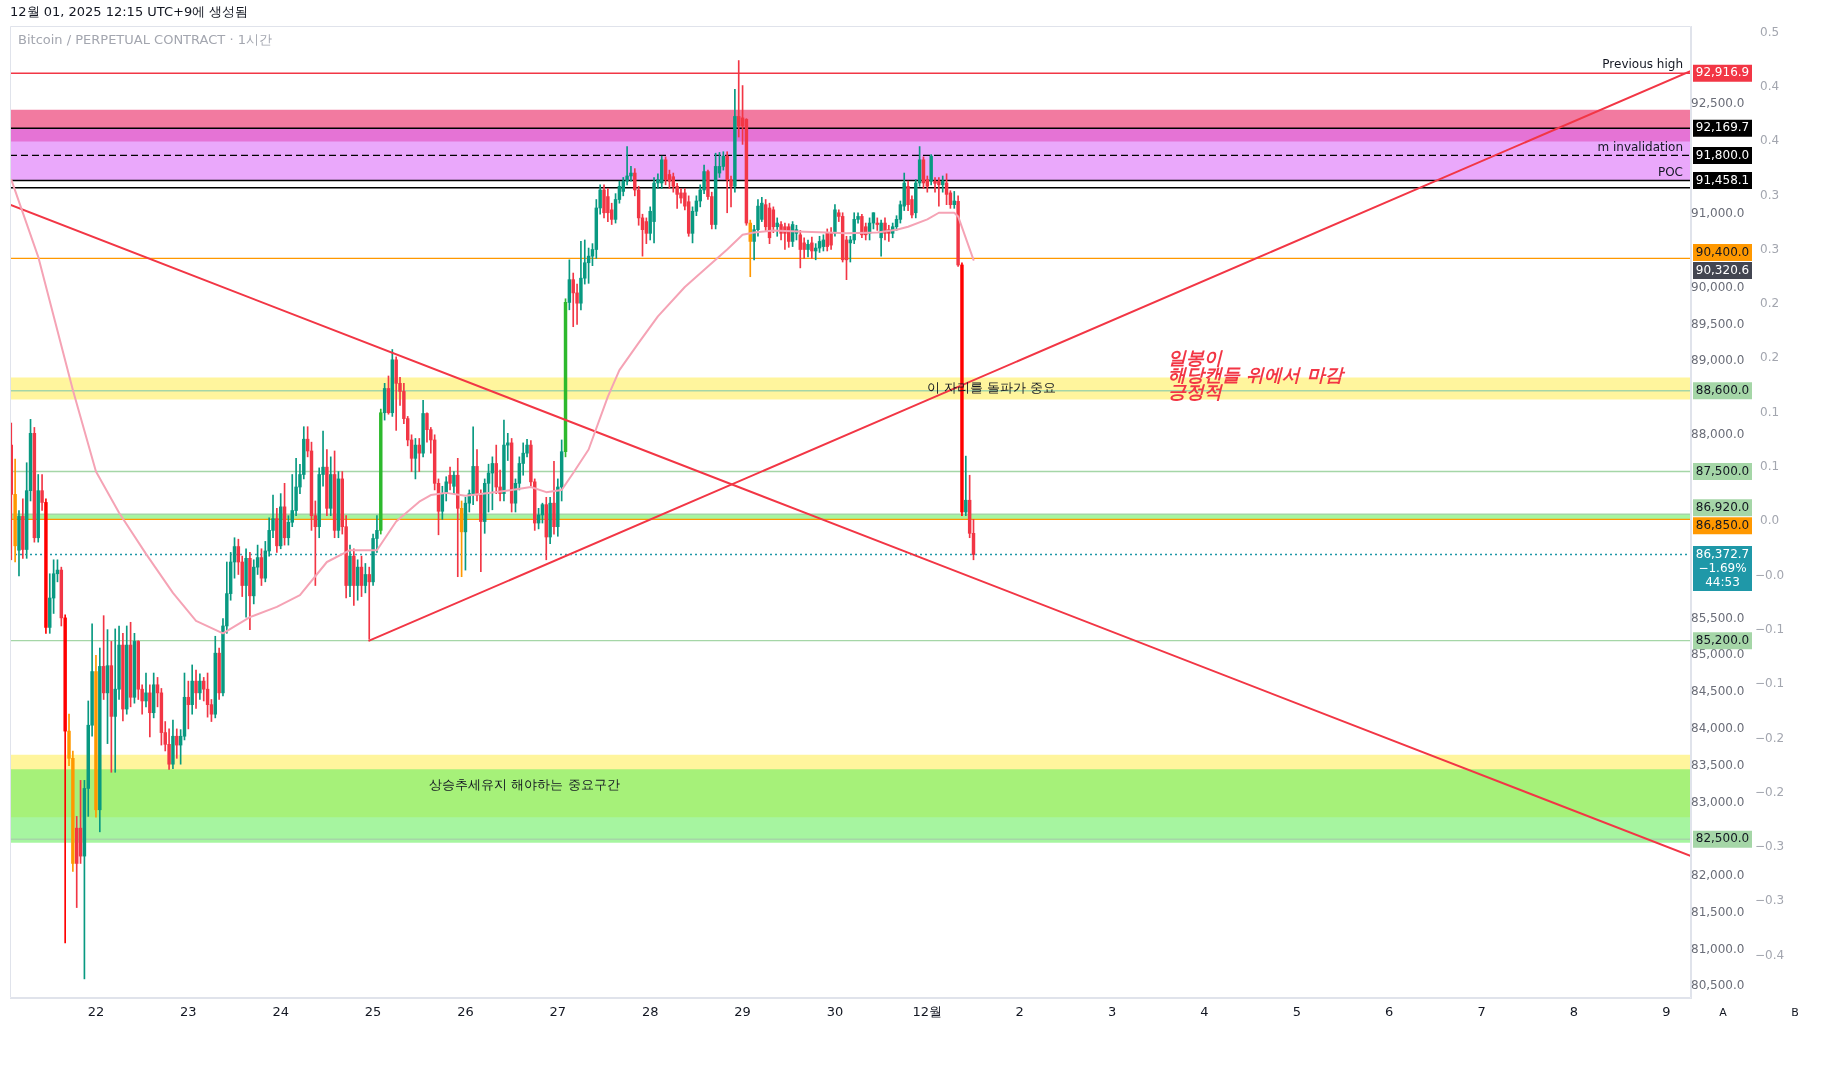  What do you see at coordinates (145, 40) in the screenshot?
I see `text: Bitcoin / PERPETUAL CONTRACT · 1시간` at bounding box center [145, 40].